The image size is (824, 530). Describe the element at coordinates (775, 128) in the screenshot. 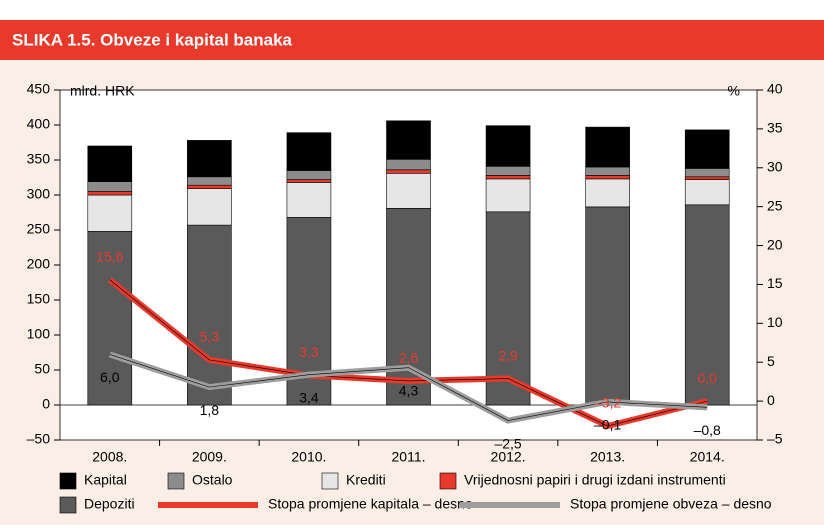

I see `y2-tick-label: 35` at that location.